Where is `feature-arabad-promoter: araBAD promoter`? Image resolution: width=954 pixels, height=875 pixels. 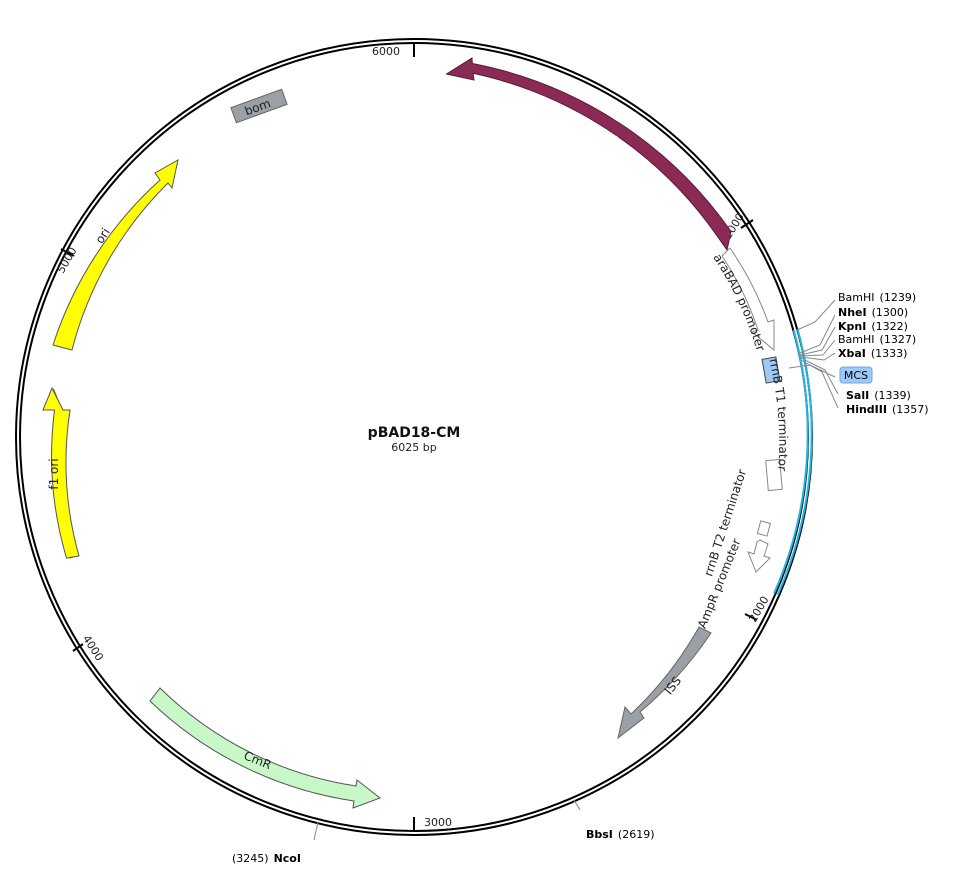
feature-arabad-promoter: araBAD promoter is located at coordinates (742, 300).